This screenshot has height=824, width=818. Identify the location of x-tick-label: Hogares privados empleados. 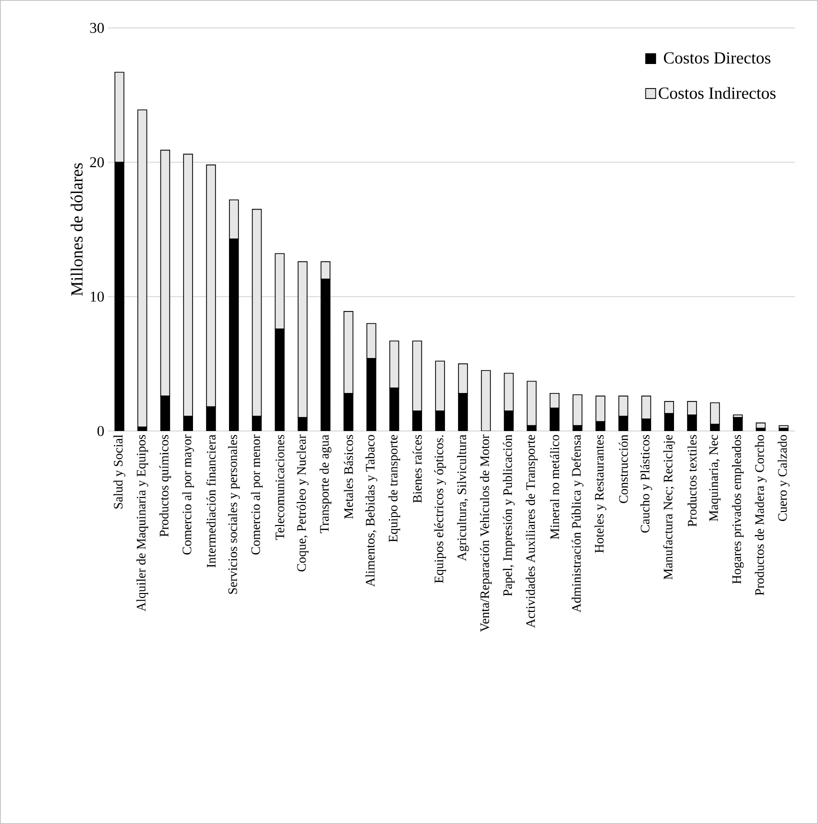
(738, 509).